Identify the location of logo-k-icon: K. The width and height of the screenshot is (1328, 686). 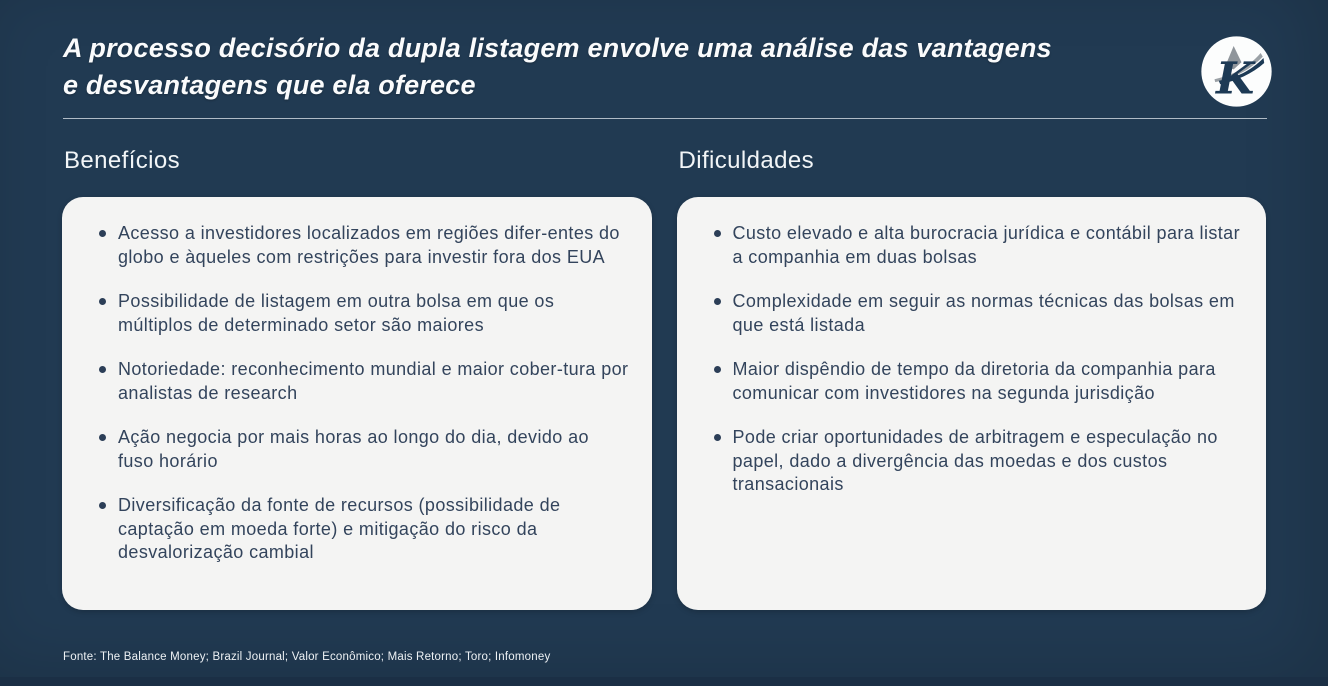
(1236, 71).